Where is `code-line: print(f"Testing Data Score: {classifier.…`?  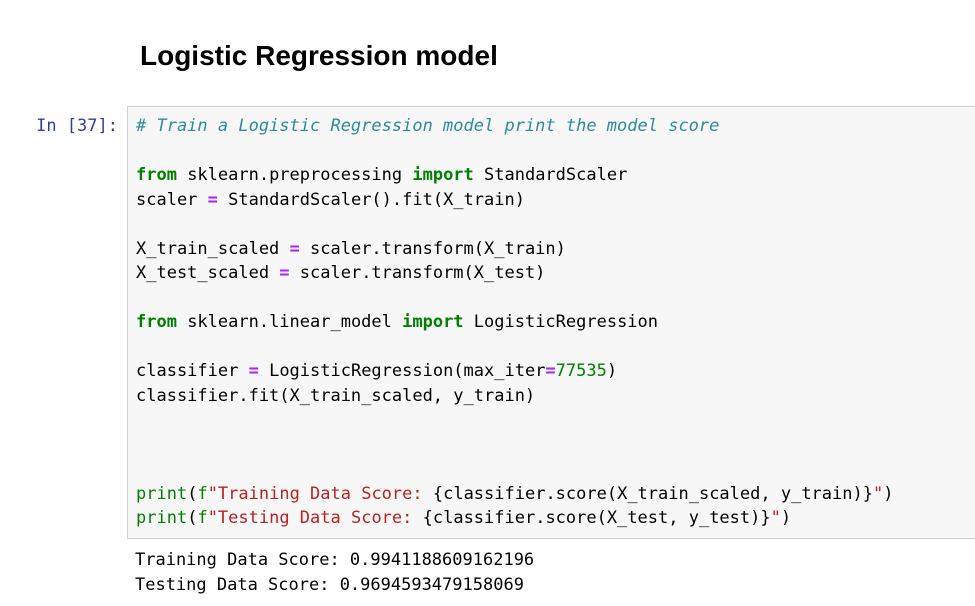 code-line: print(f"Testing Data Score: {classifier.… is located at coordinates (464, 518).